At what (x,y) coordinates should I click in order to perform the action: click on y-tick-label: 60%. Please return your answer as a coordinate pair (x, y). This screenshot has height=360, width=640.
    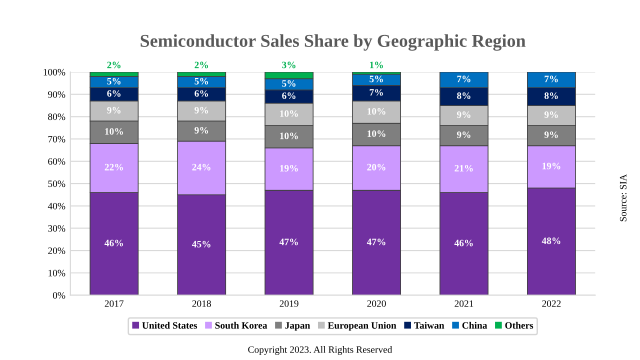
    Looking at the image, I should click on (57, 161).